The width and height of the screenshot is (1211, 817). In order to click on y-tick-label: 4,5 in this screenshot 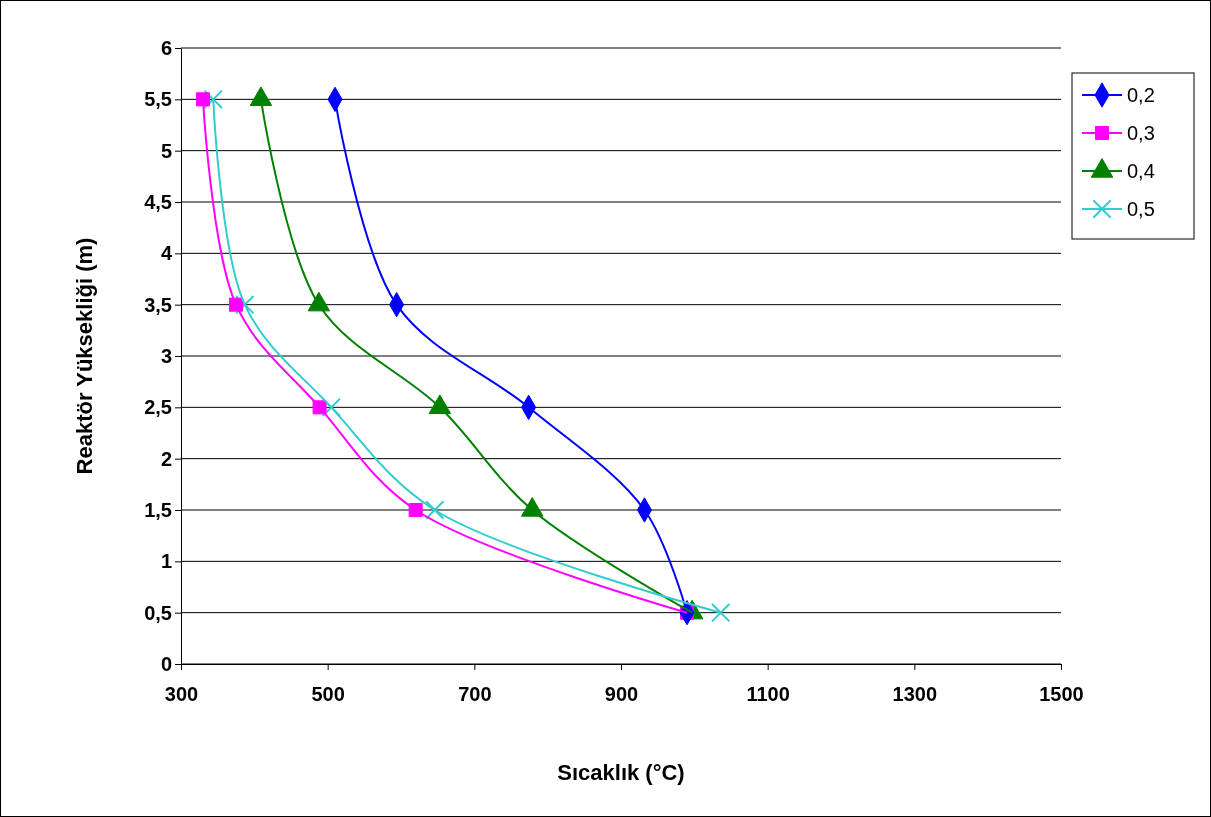, I will do `click(158, 201)`.